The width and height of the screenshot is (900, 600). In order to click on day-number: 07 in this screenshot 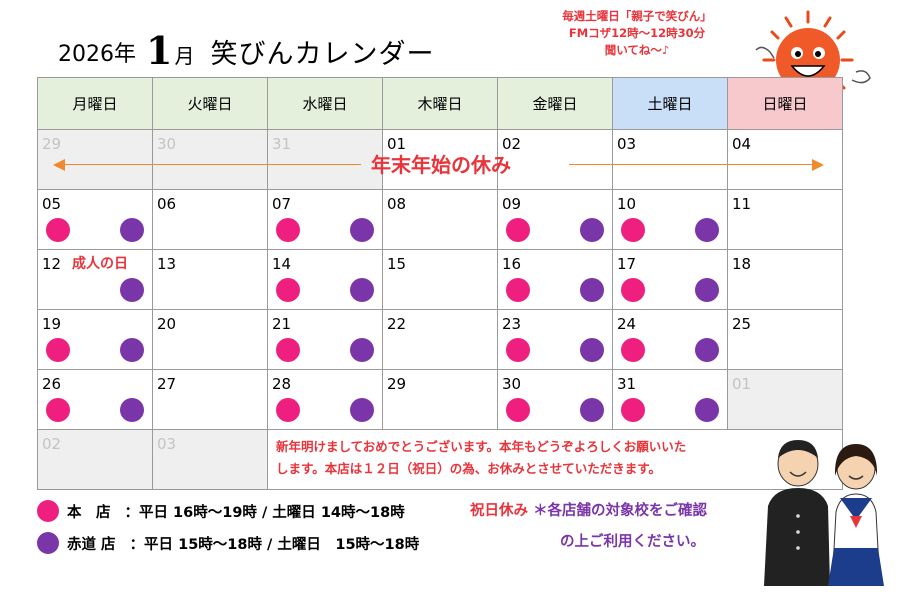, I will do `click(282, 204)`.